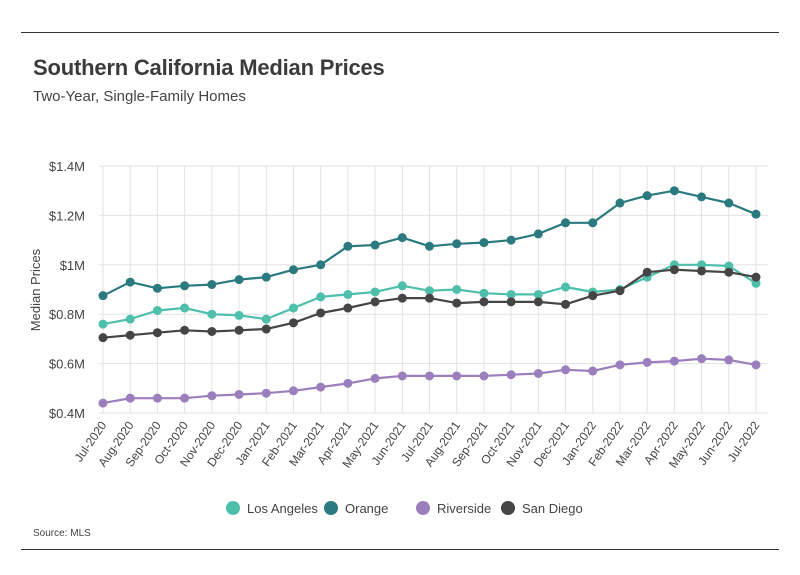 The height and width of the screenshot is (575, 800). I want to click on source-note: Source: MLS, so click(62, 533).